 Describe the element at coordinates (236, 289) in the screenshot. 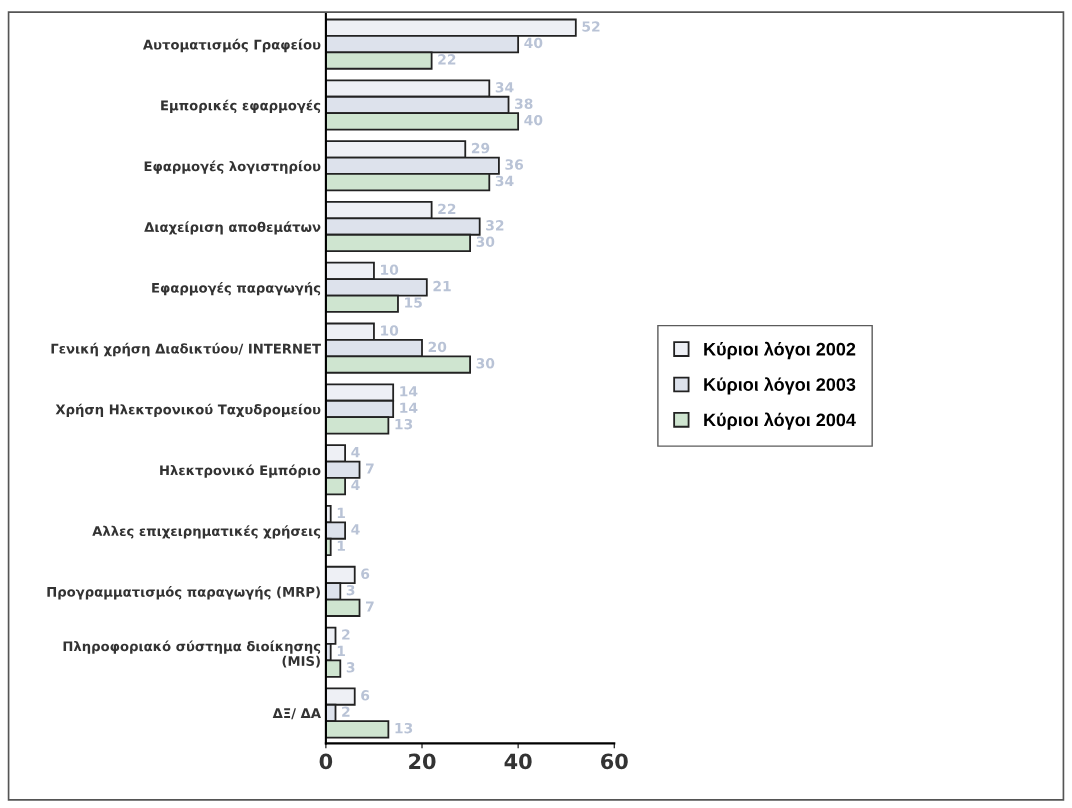

I see `y-tick-label: Εφαρμογές παραγωγής` at that location.